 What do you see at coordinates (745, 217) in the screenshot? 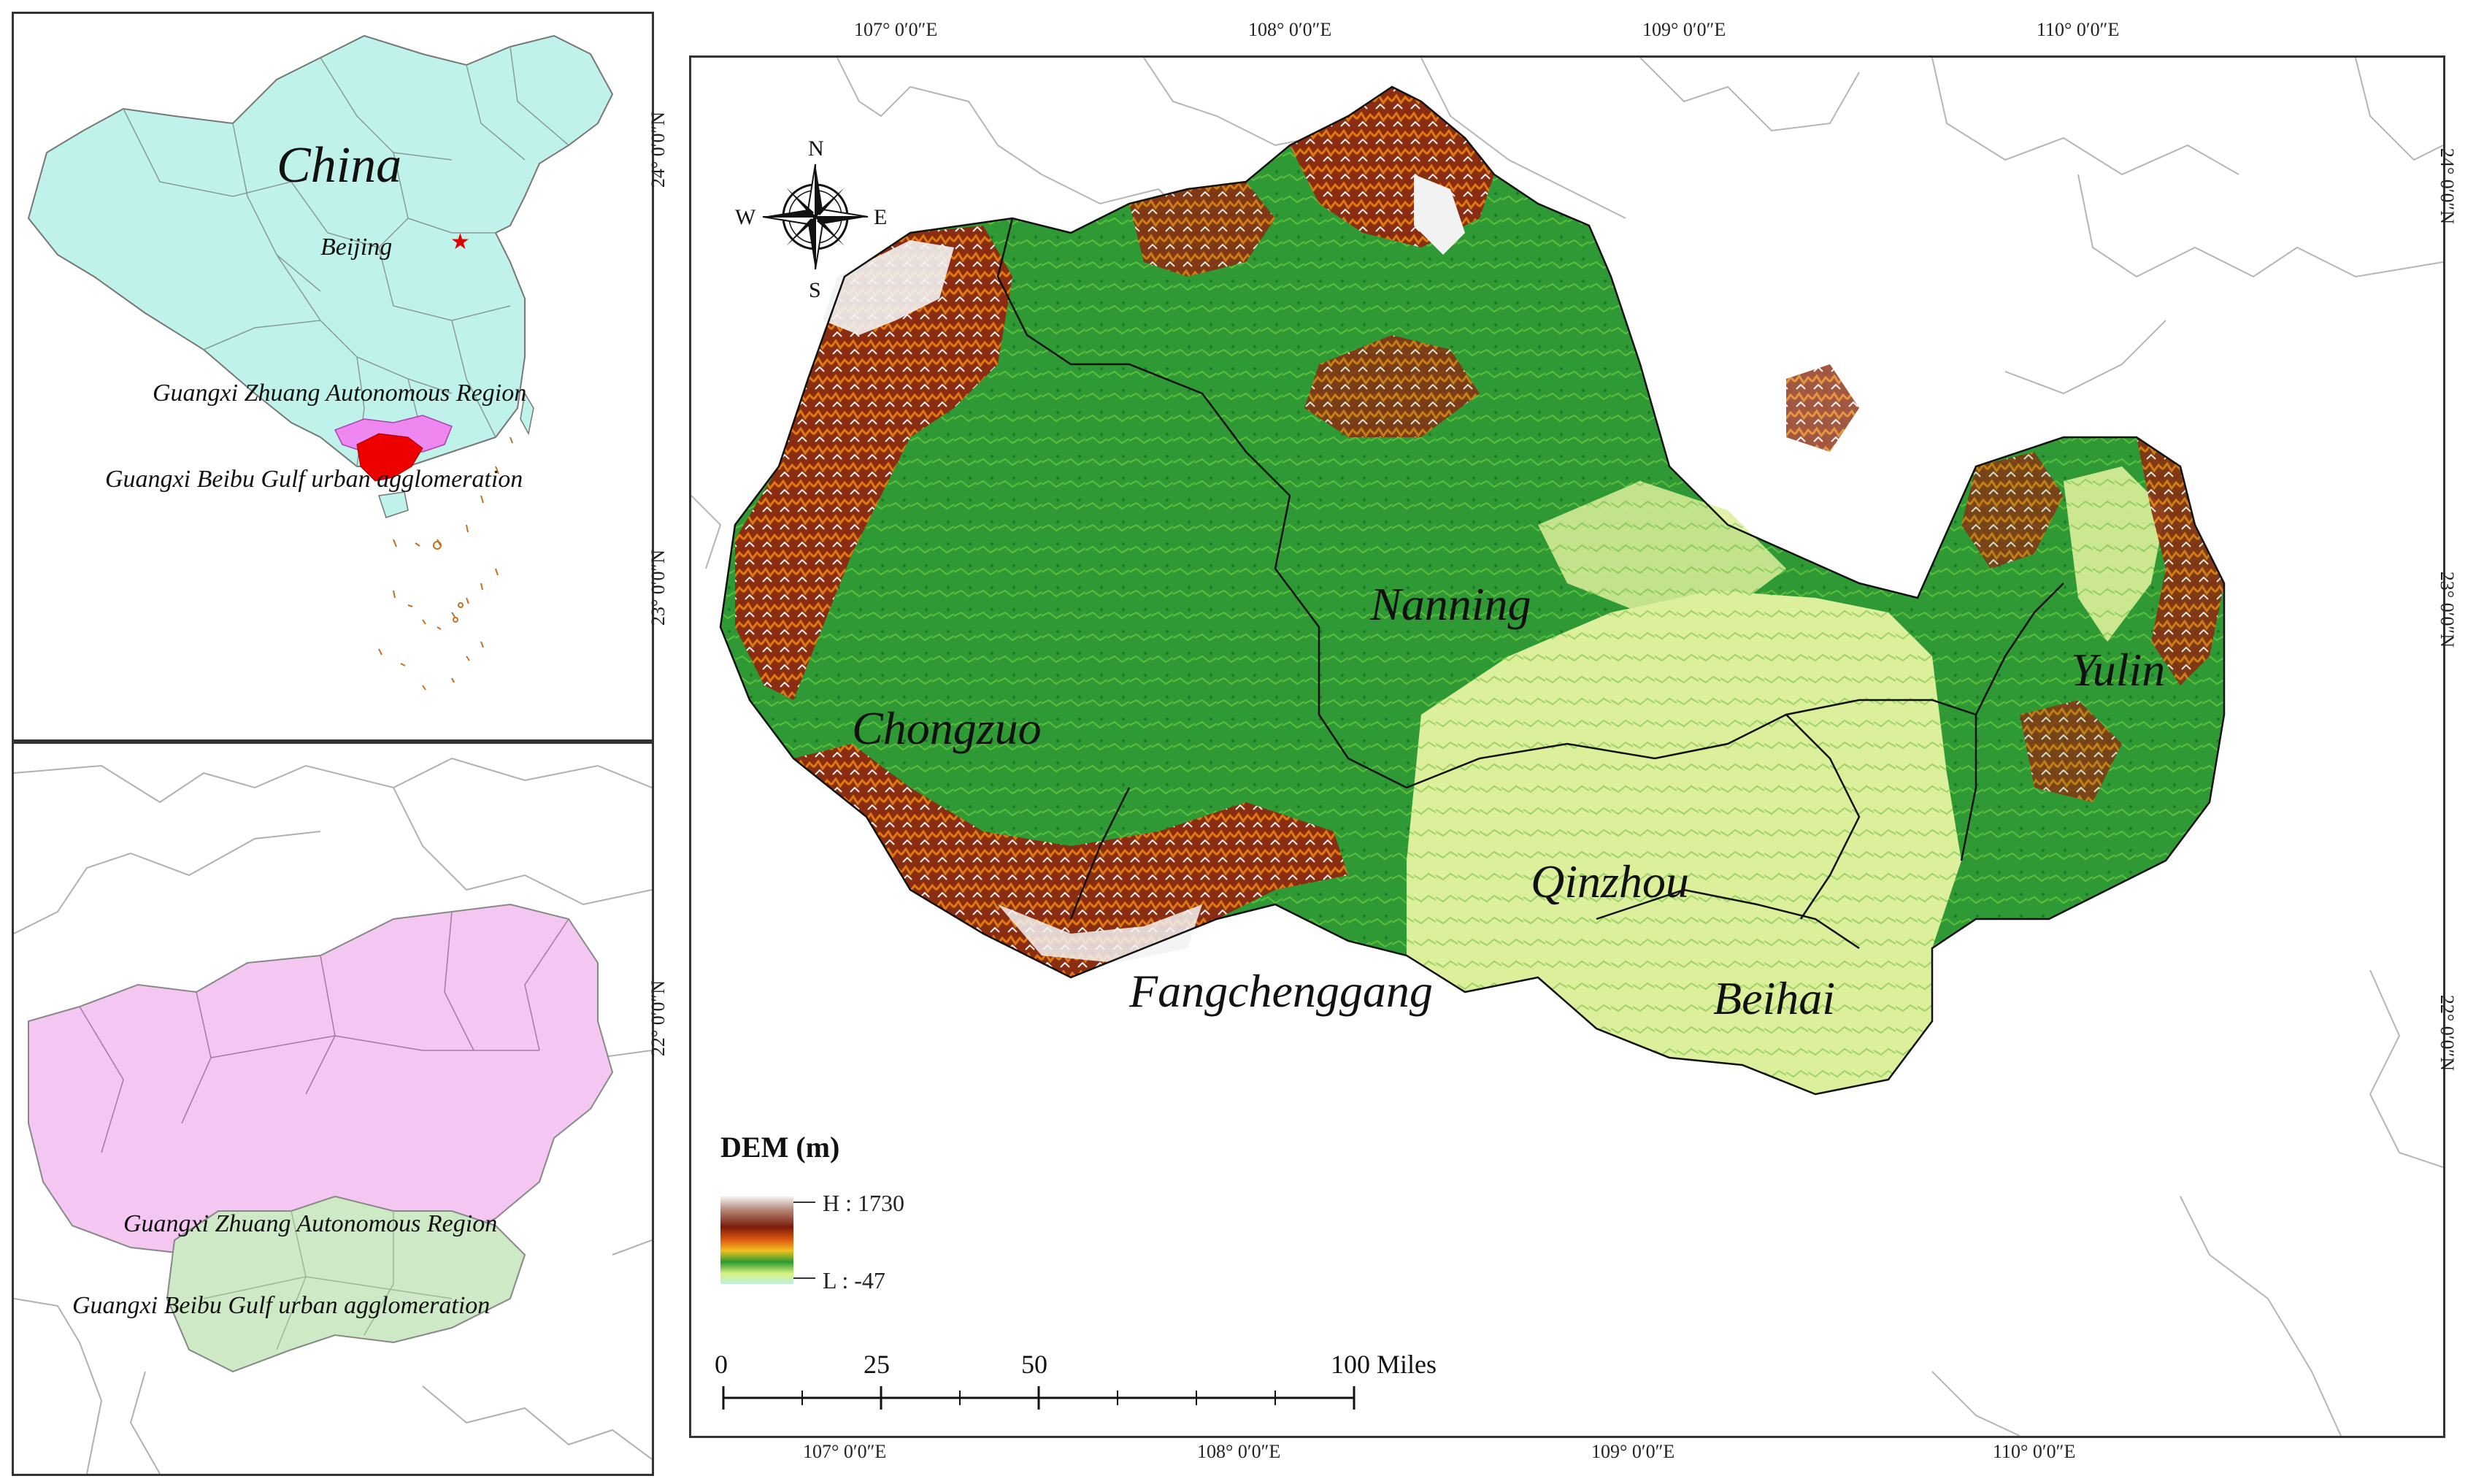
I see `compass-w: W` at bounding box center [745, 217].